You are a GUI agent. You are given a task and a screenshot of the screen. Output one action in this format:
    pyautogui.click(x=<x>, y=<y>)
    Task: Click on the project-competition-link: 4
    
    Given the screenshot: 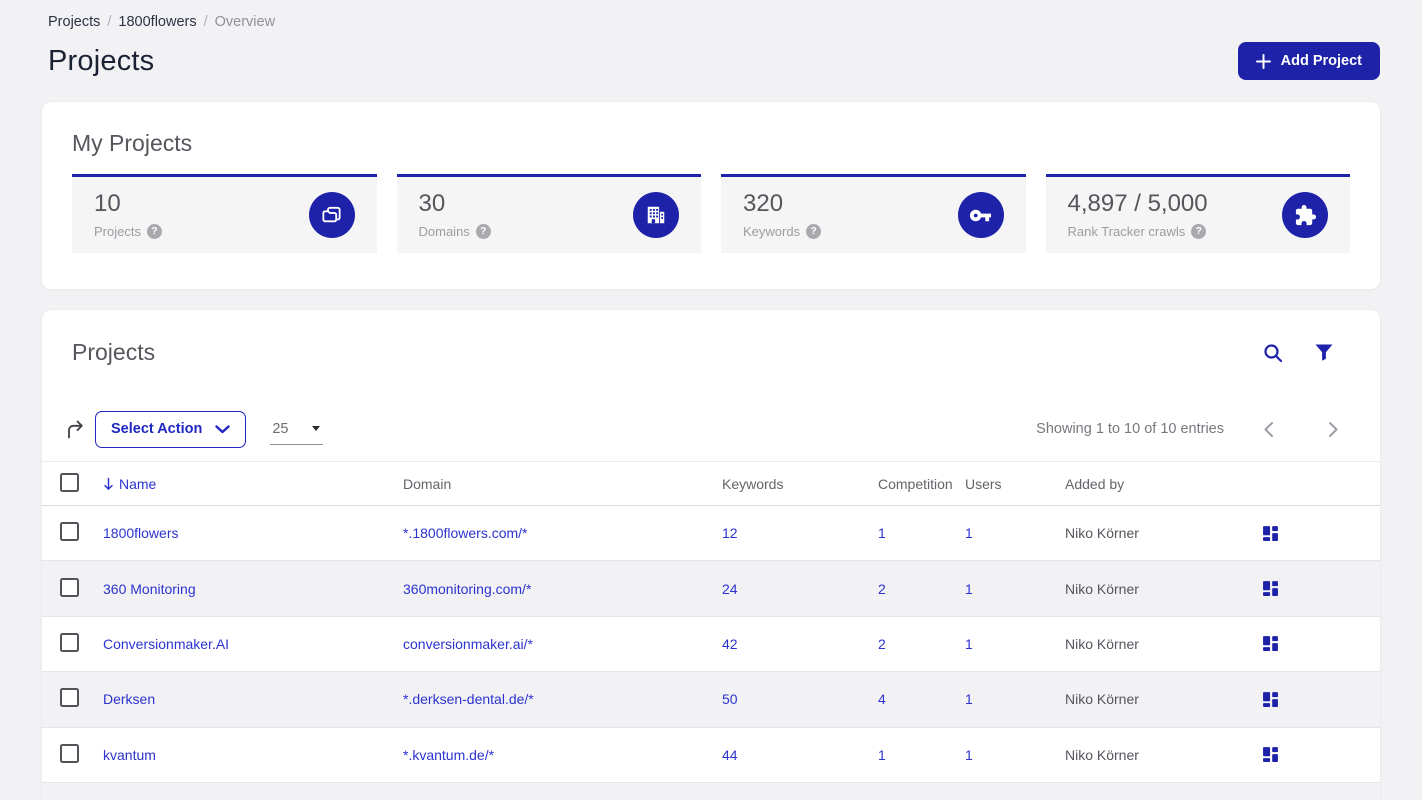 What is the action you would take?
    pyautogui.click(x=882, y=699)
    